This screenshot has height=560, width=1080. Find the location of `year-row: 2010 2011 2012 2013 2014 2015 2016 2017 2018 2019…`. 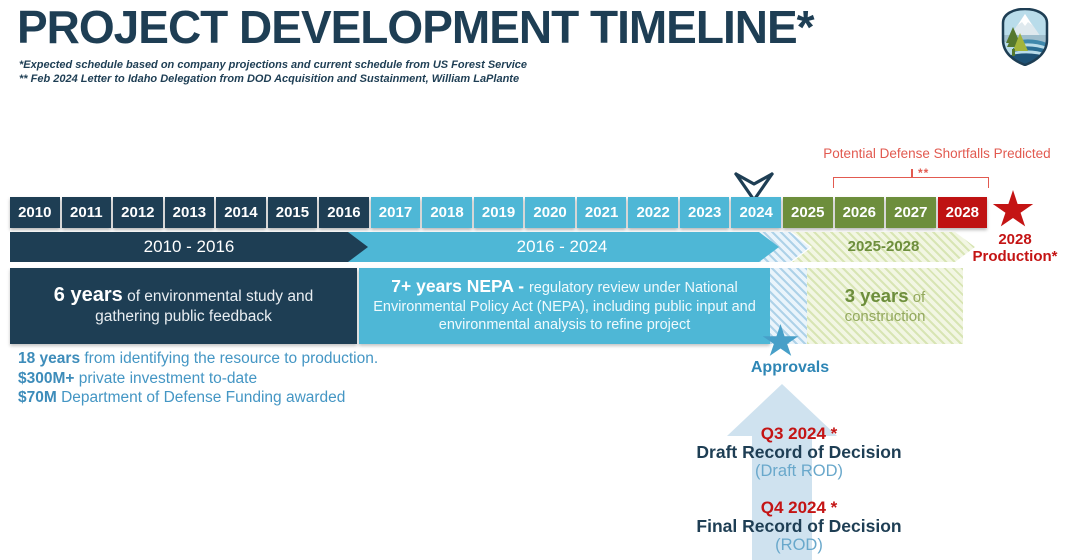

year-row: 2010 2011 2012 2013 2014 2015 2016 2017 2018 2019… is located at coordinates (499, 212).